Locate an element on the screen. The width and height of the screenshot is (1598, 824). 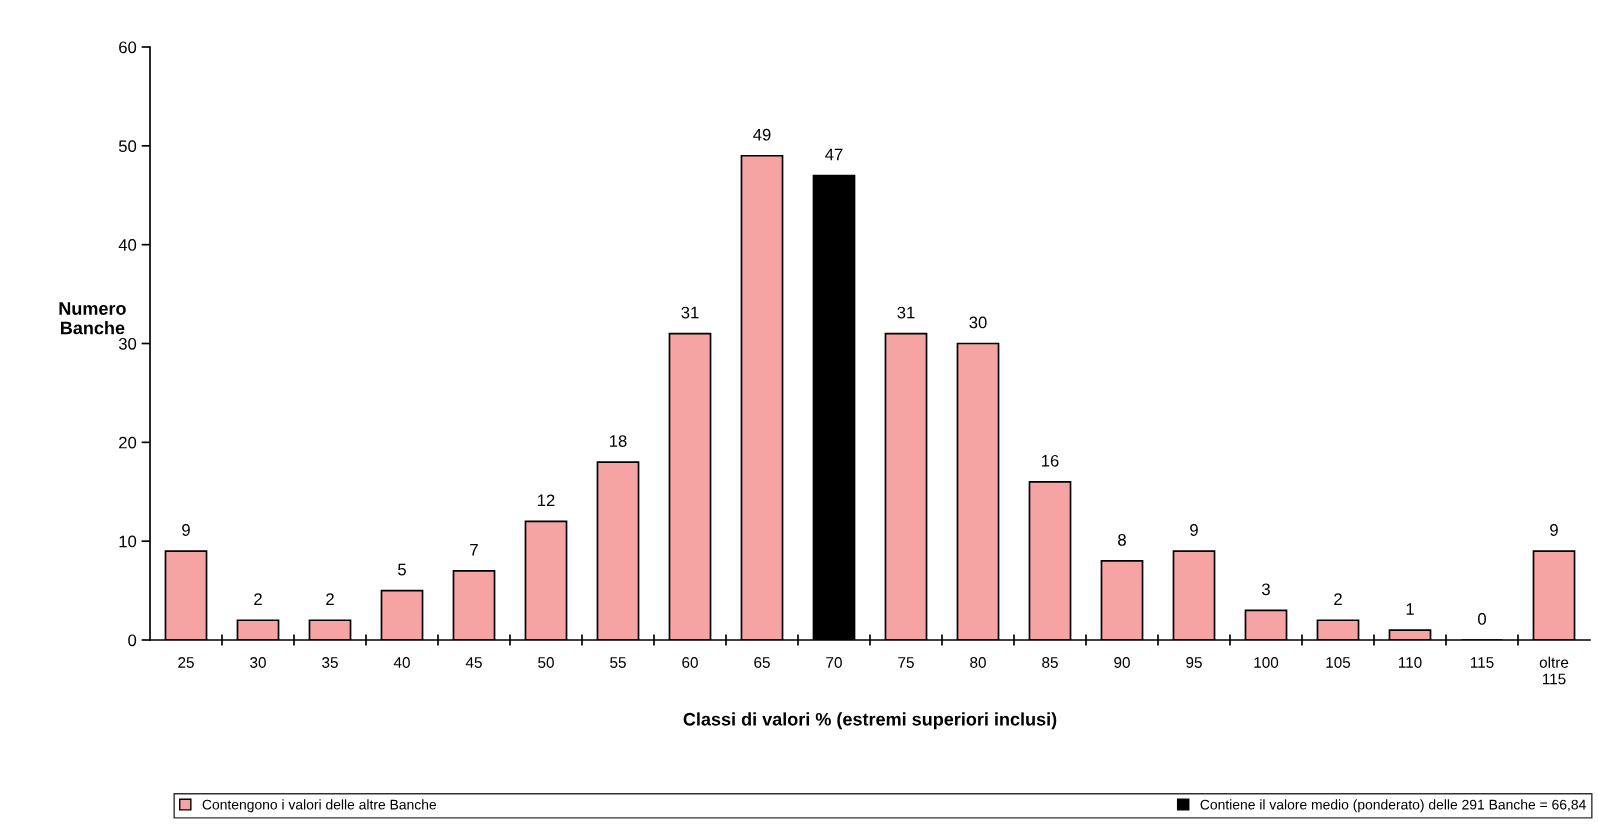
y-tick-label: 60 is located at coordinates (128, 47).